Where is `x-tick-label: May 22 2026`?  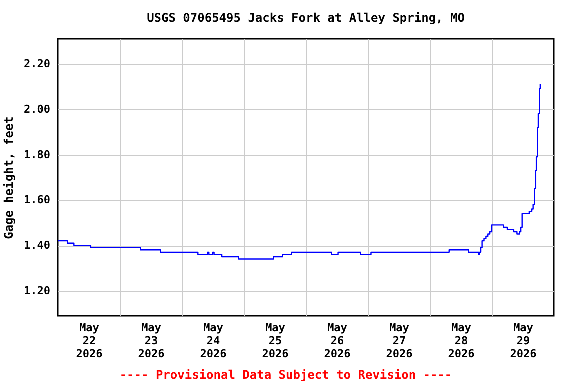 x-tick-label: May 22 2026 is located at coordinates (90, 341).